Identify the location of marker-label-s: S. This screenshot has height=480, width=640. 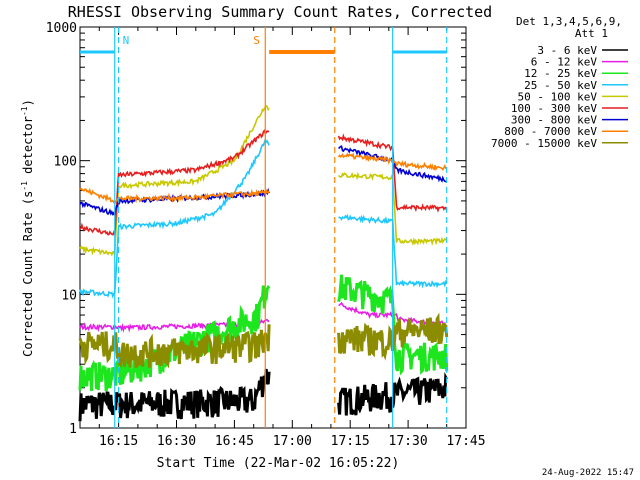
(256, 40).